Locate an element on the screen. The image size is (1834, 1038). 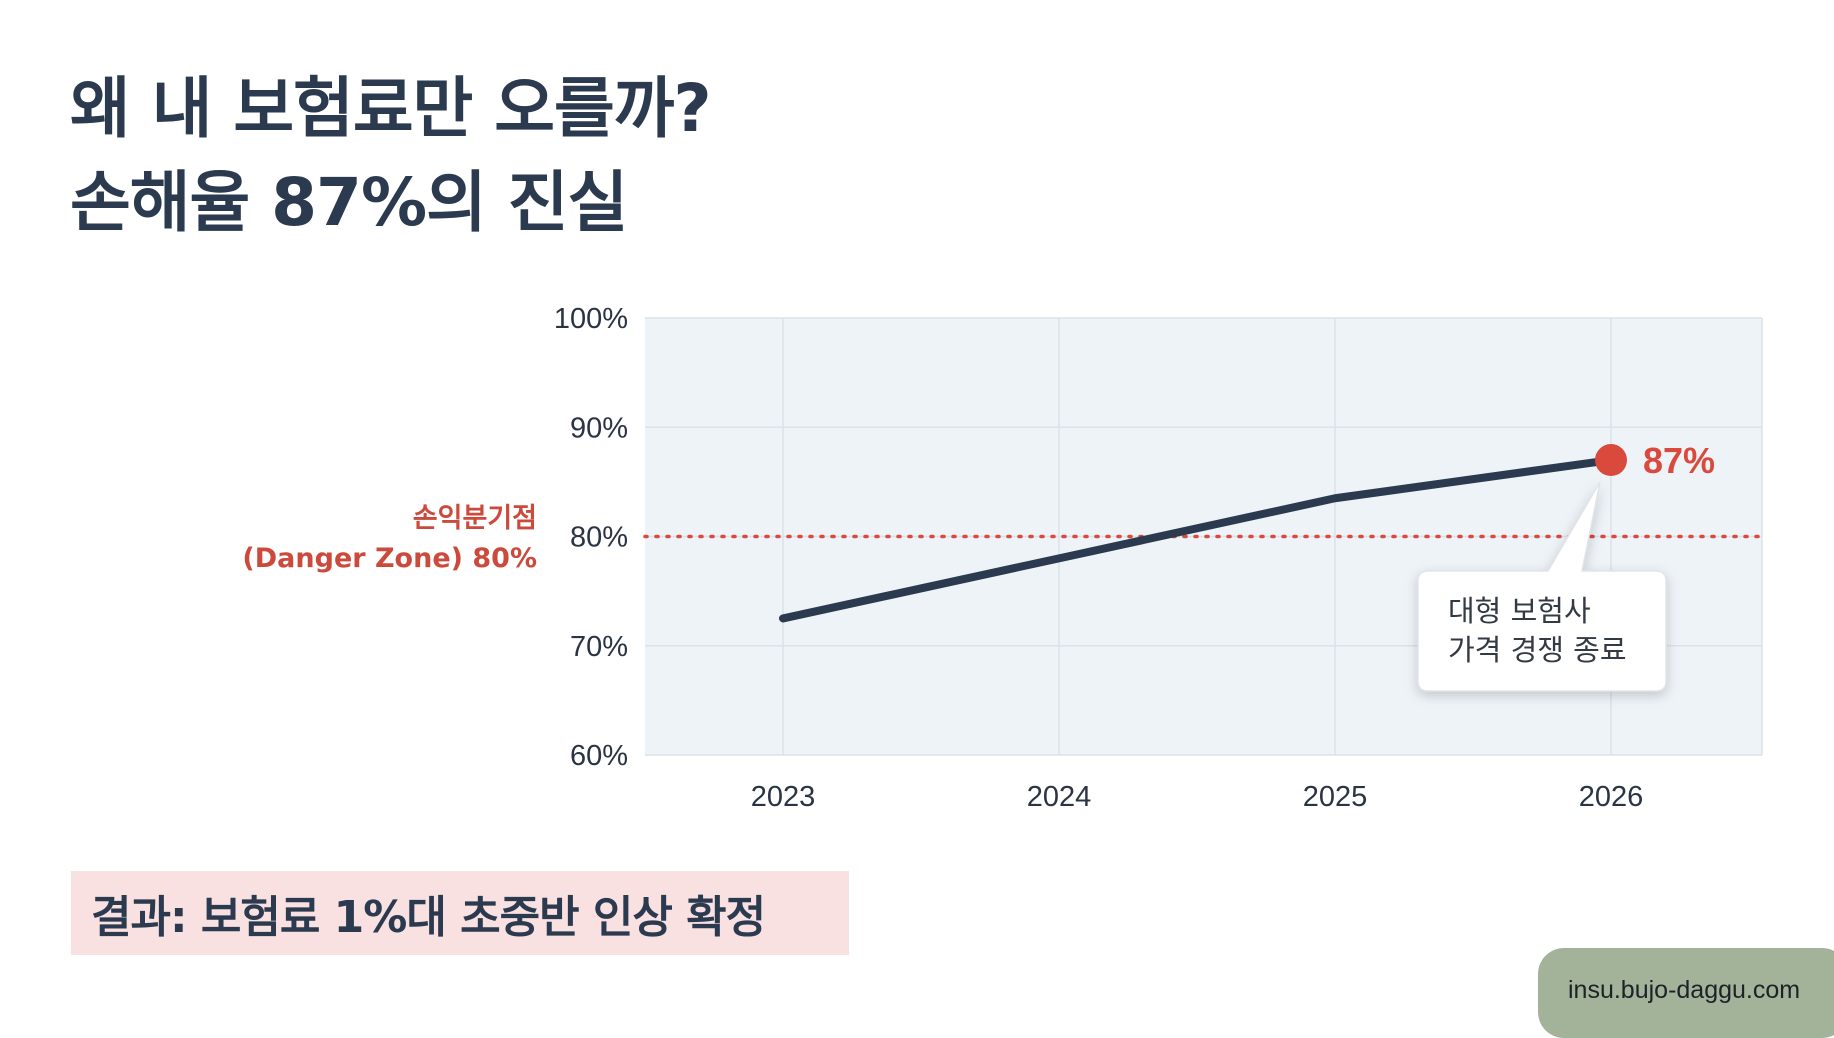
y-tick-label: 80% is located at coordinates (599, 538).